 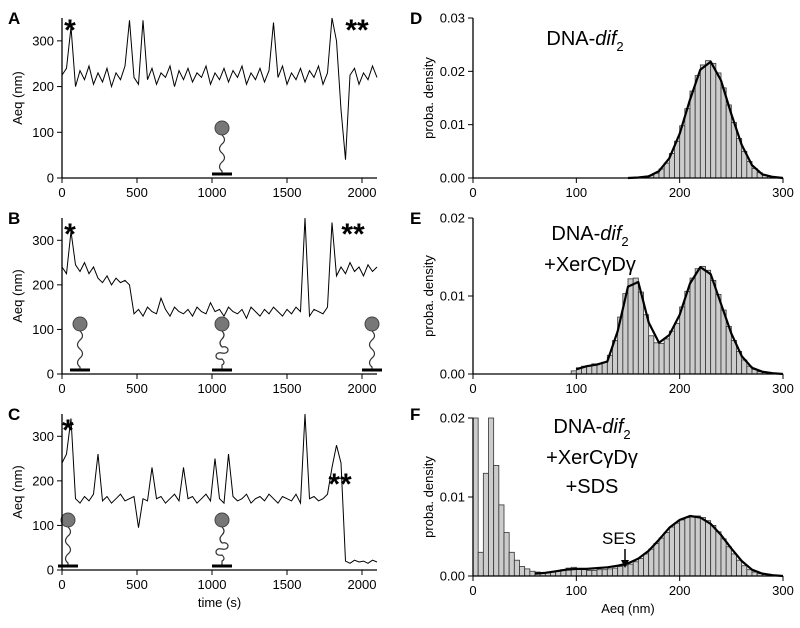 I want to click on x-axis-label: time (s), so click(x=219, y=602).